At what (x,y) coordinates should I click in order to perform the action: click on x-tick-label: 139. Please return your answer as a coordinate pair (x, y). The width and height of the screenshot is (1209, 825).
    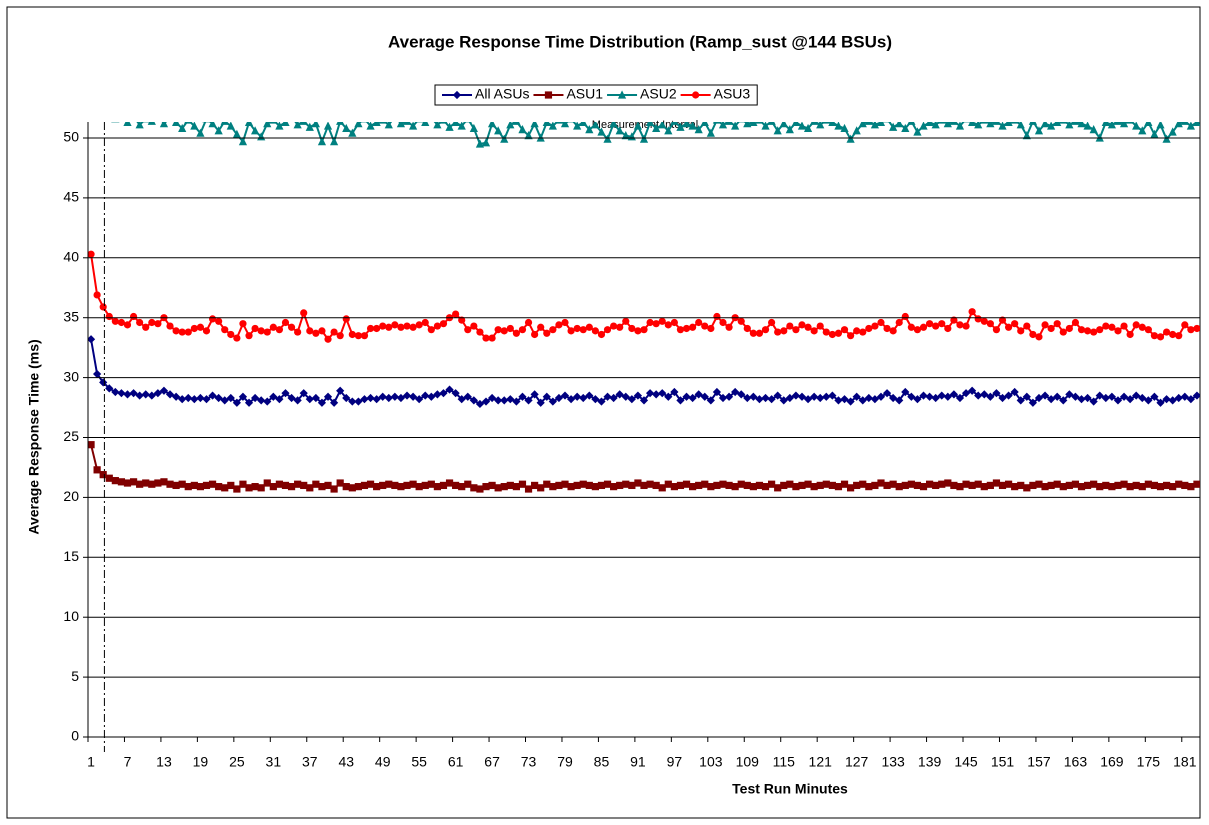
    Looking at the image, I should click on (930, 762).